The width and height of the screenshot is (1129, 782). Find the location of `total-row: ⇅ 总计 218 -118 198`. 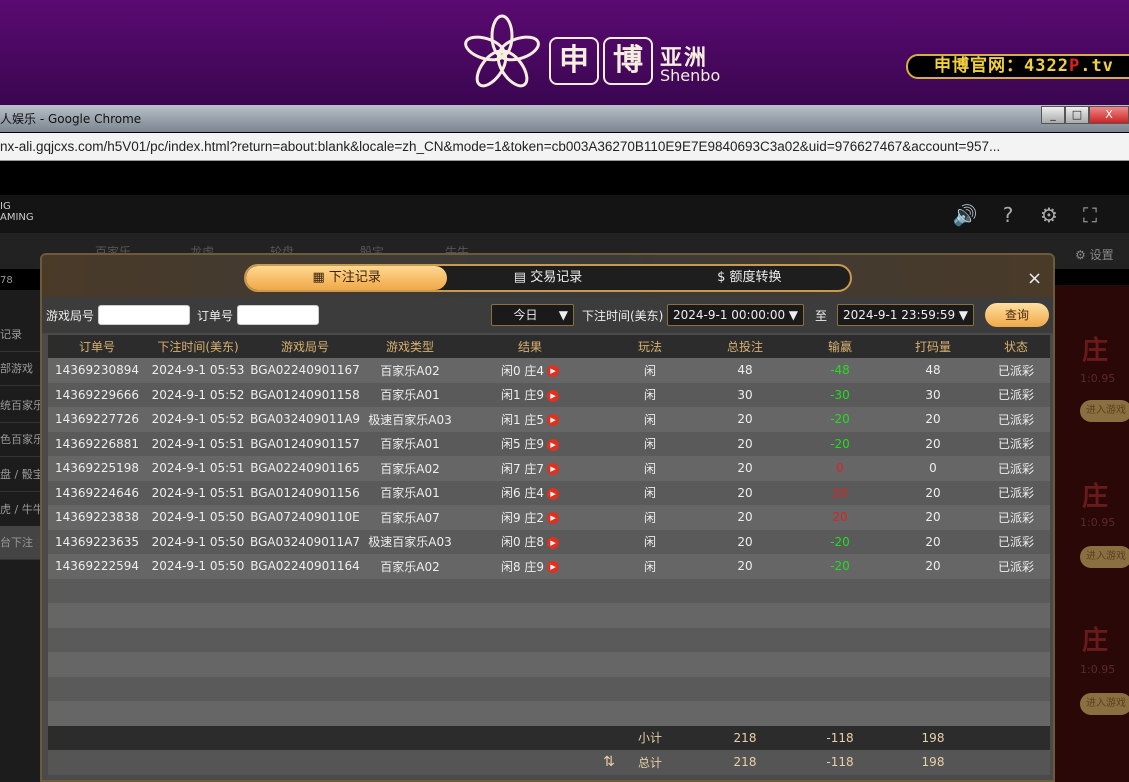

total-row: ⇅ 总计 218 -118 198 is located at coordinates (549, 762).